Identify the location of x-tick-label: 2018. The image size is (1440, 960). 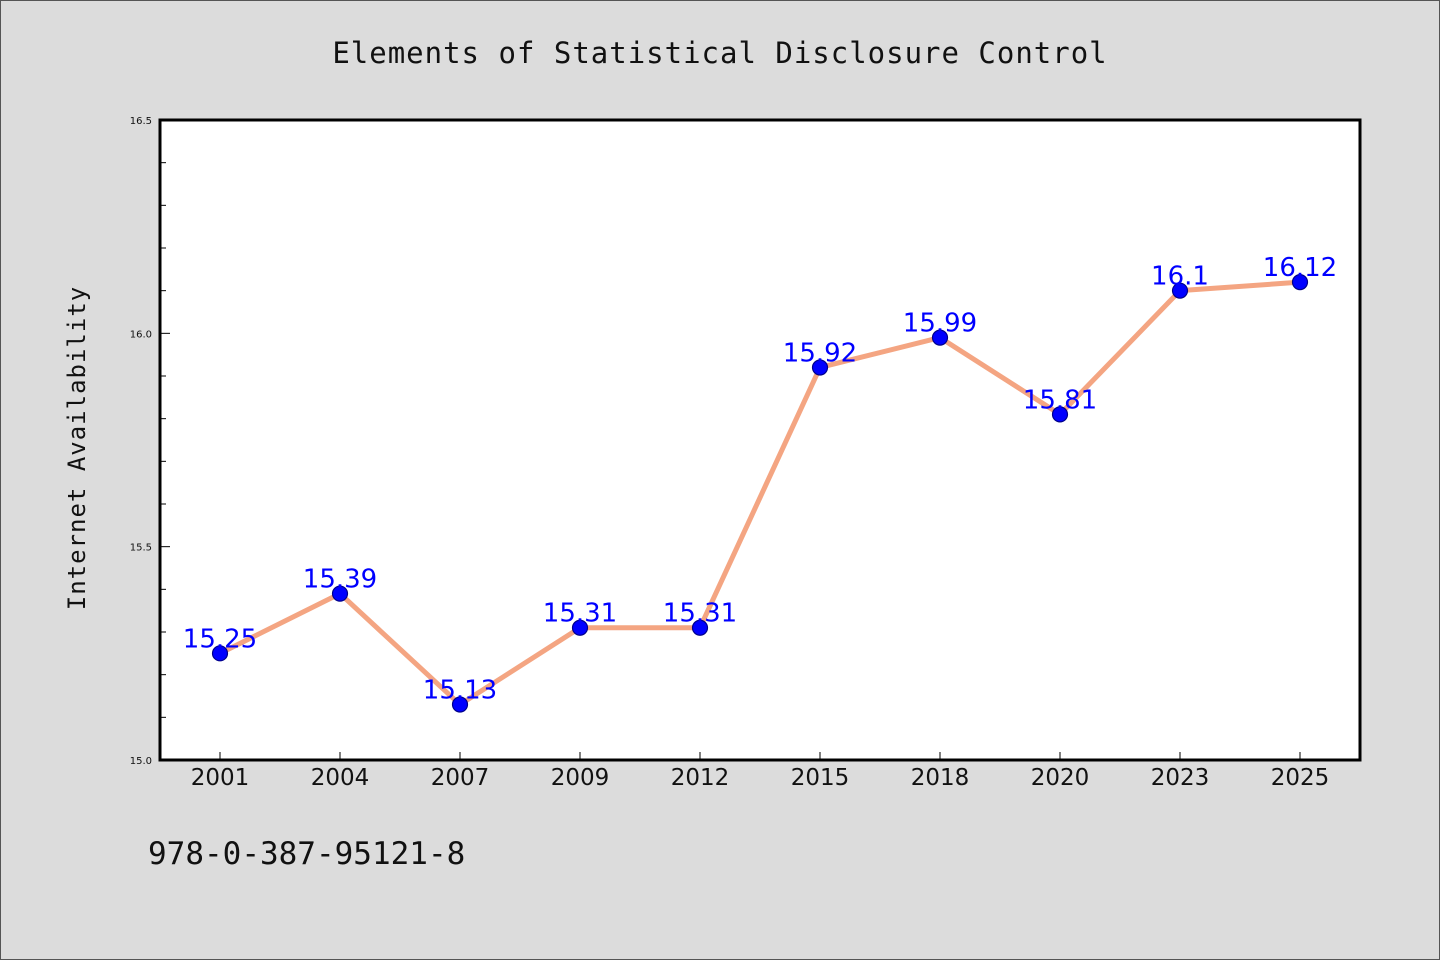
(940, 778).